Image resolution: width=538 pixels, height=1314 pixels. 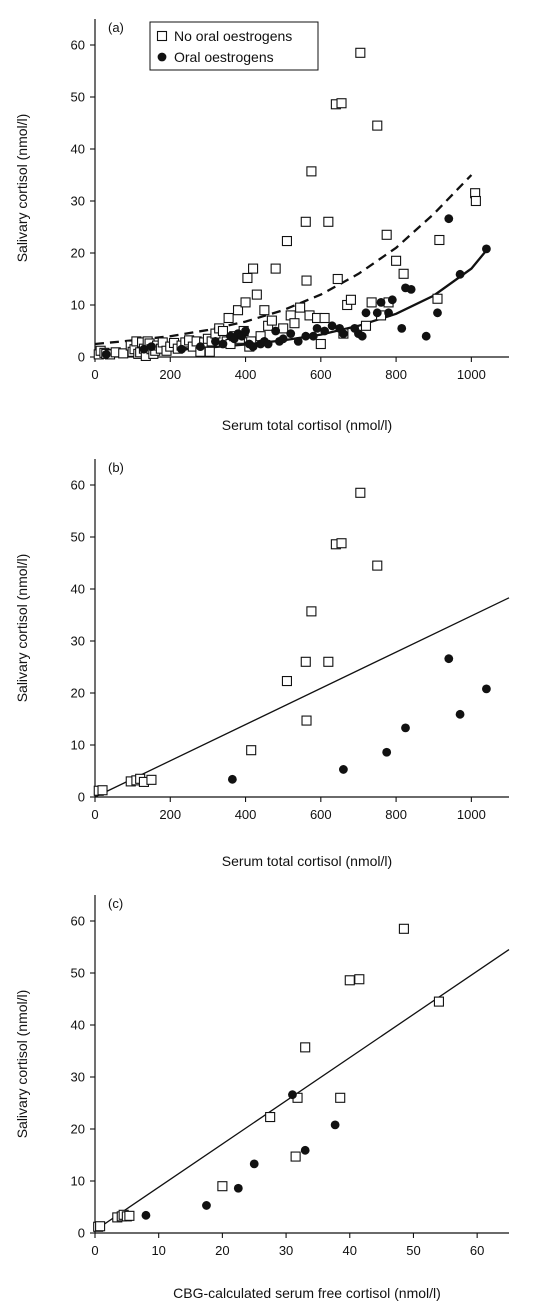 What do you see at coordinates (222, 1250) in the screenshot?
I see `x-tick-label: 20` at bounding box center [222, 1250].